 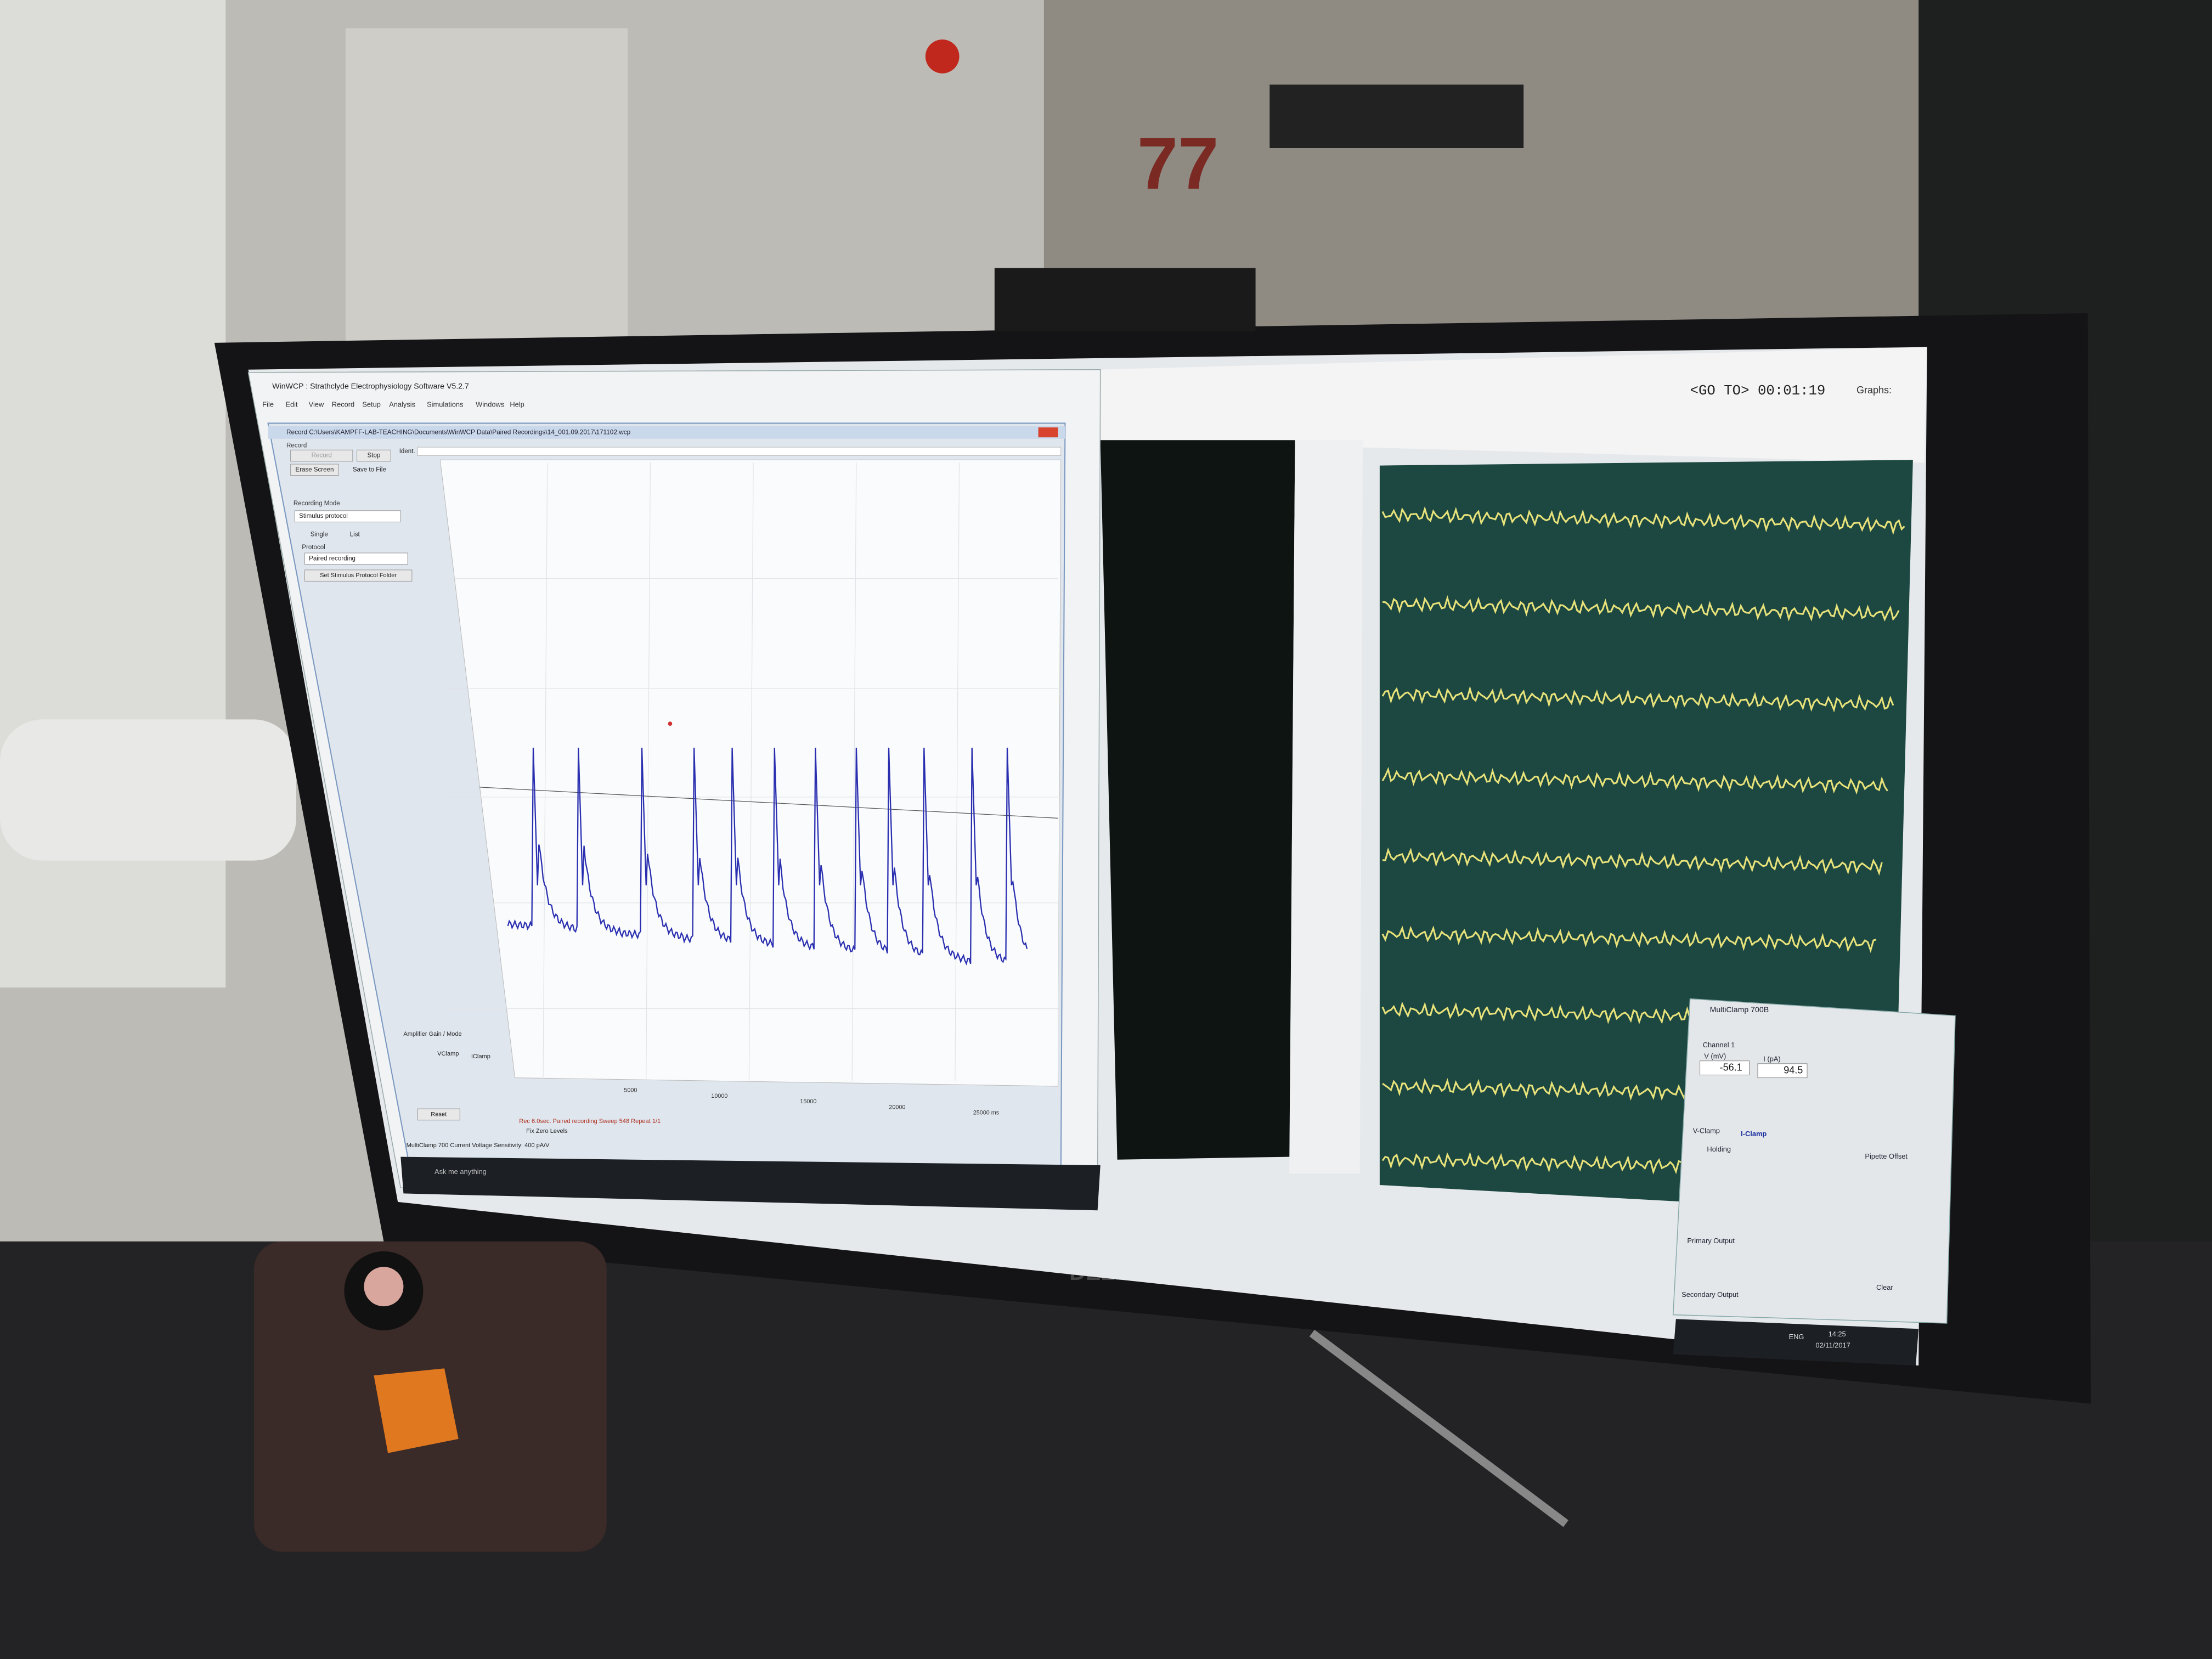 I want to click on x-tick-label: 15000, so click(x=808, y=1101).